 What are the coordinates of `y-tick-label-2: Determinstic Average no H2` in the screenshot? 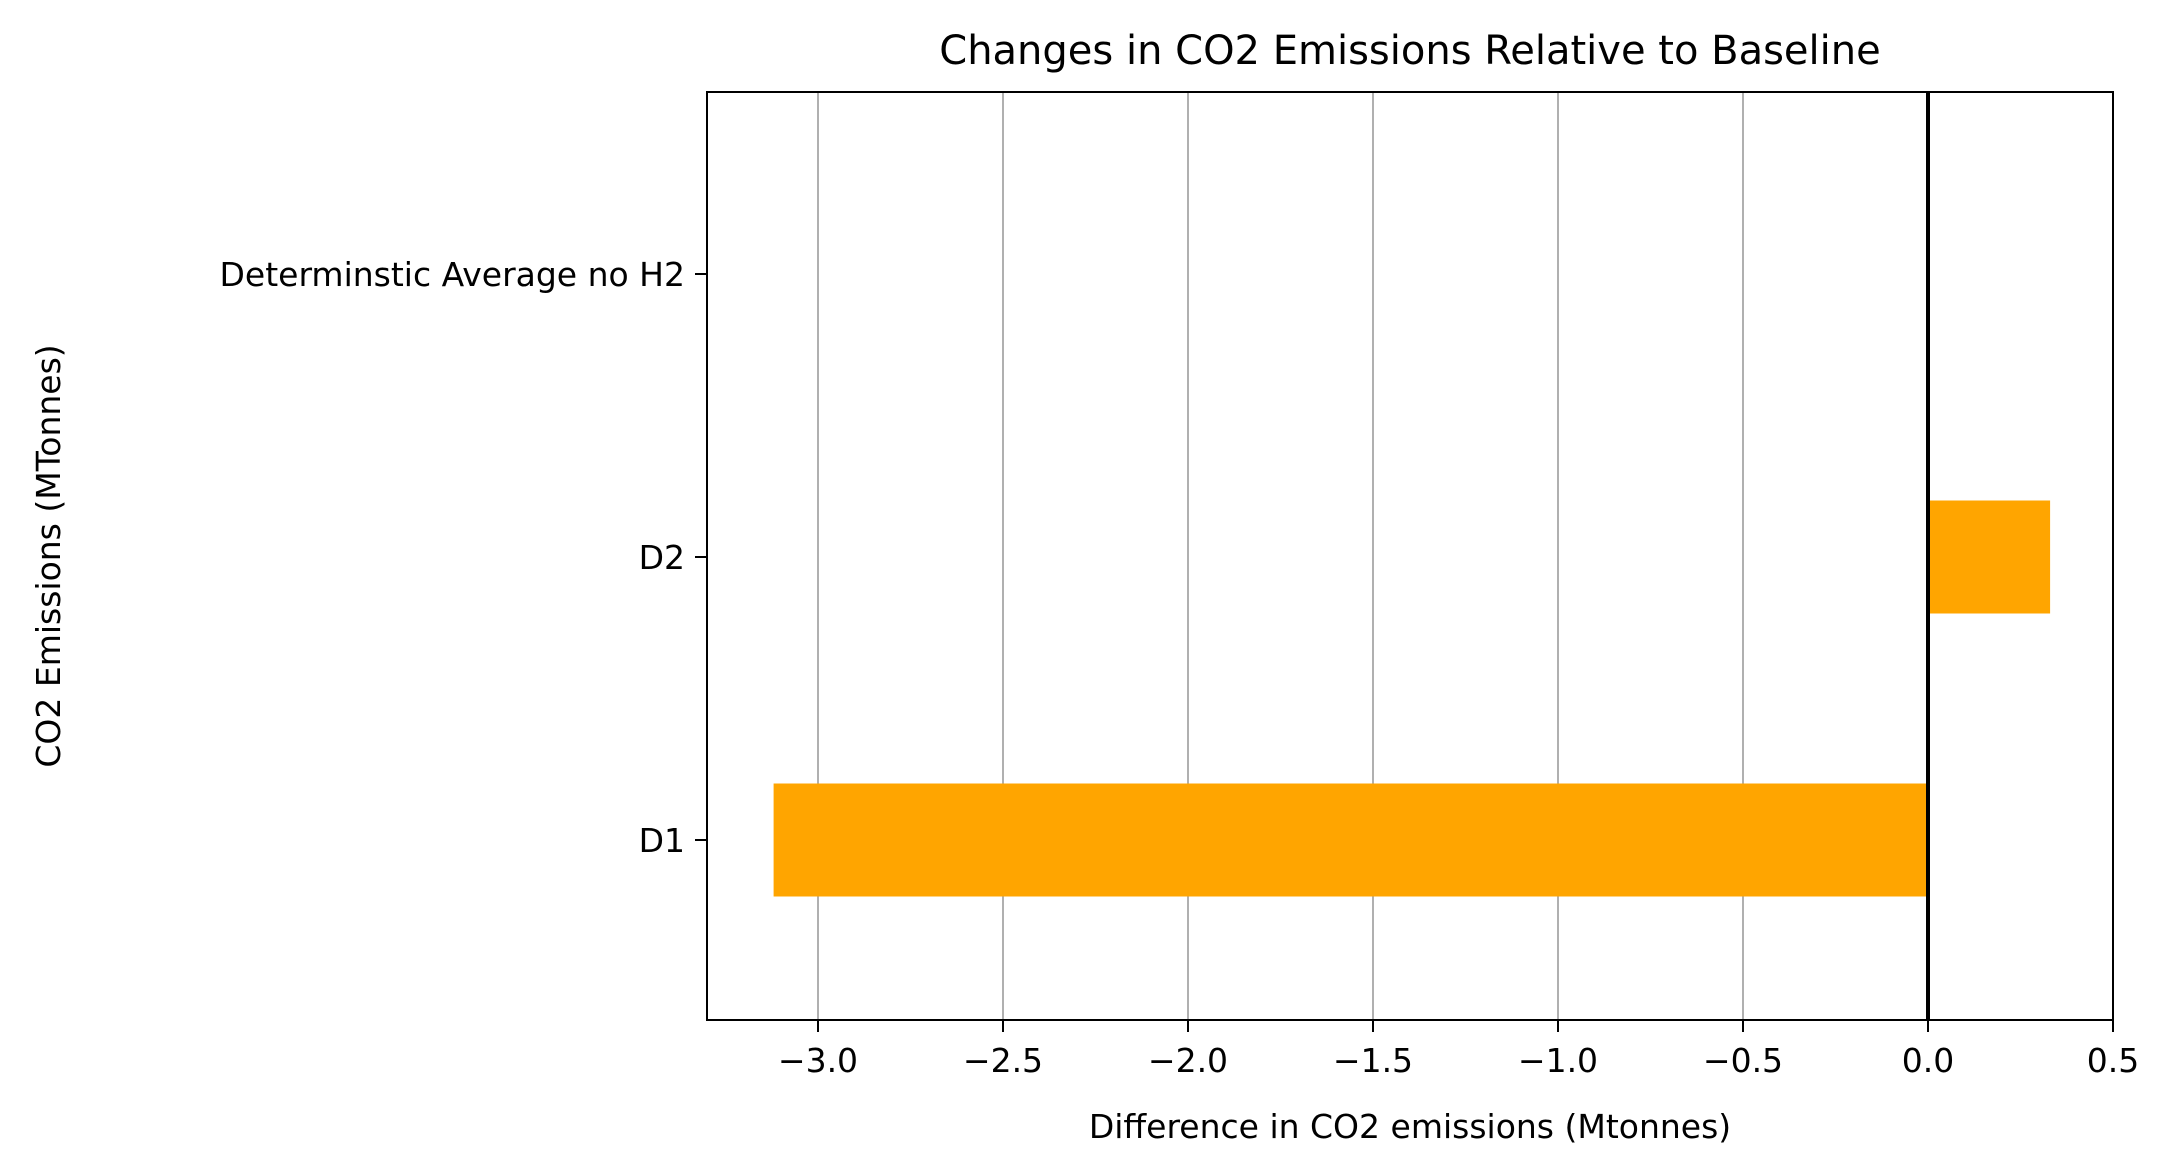 It's located at (452, 274).